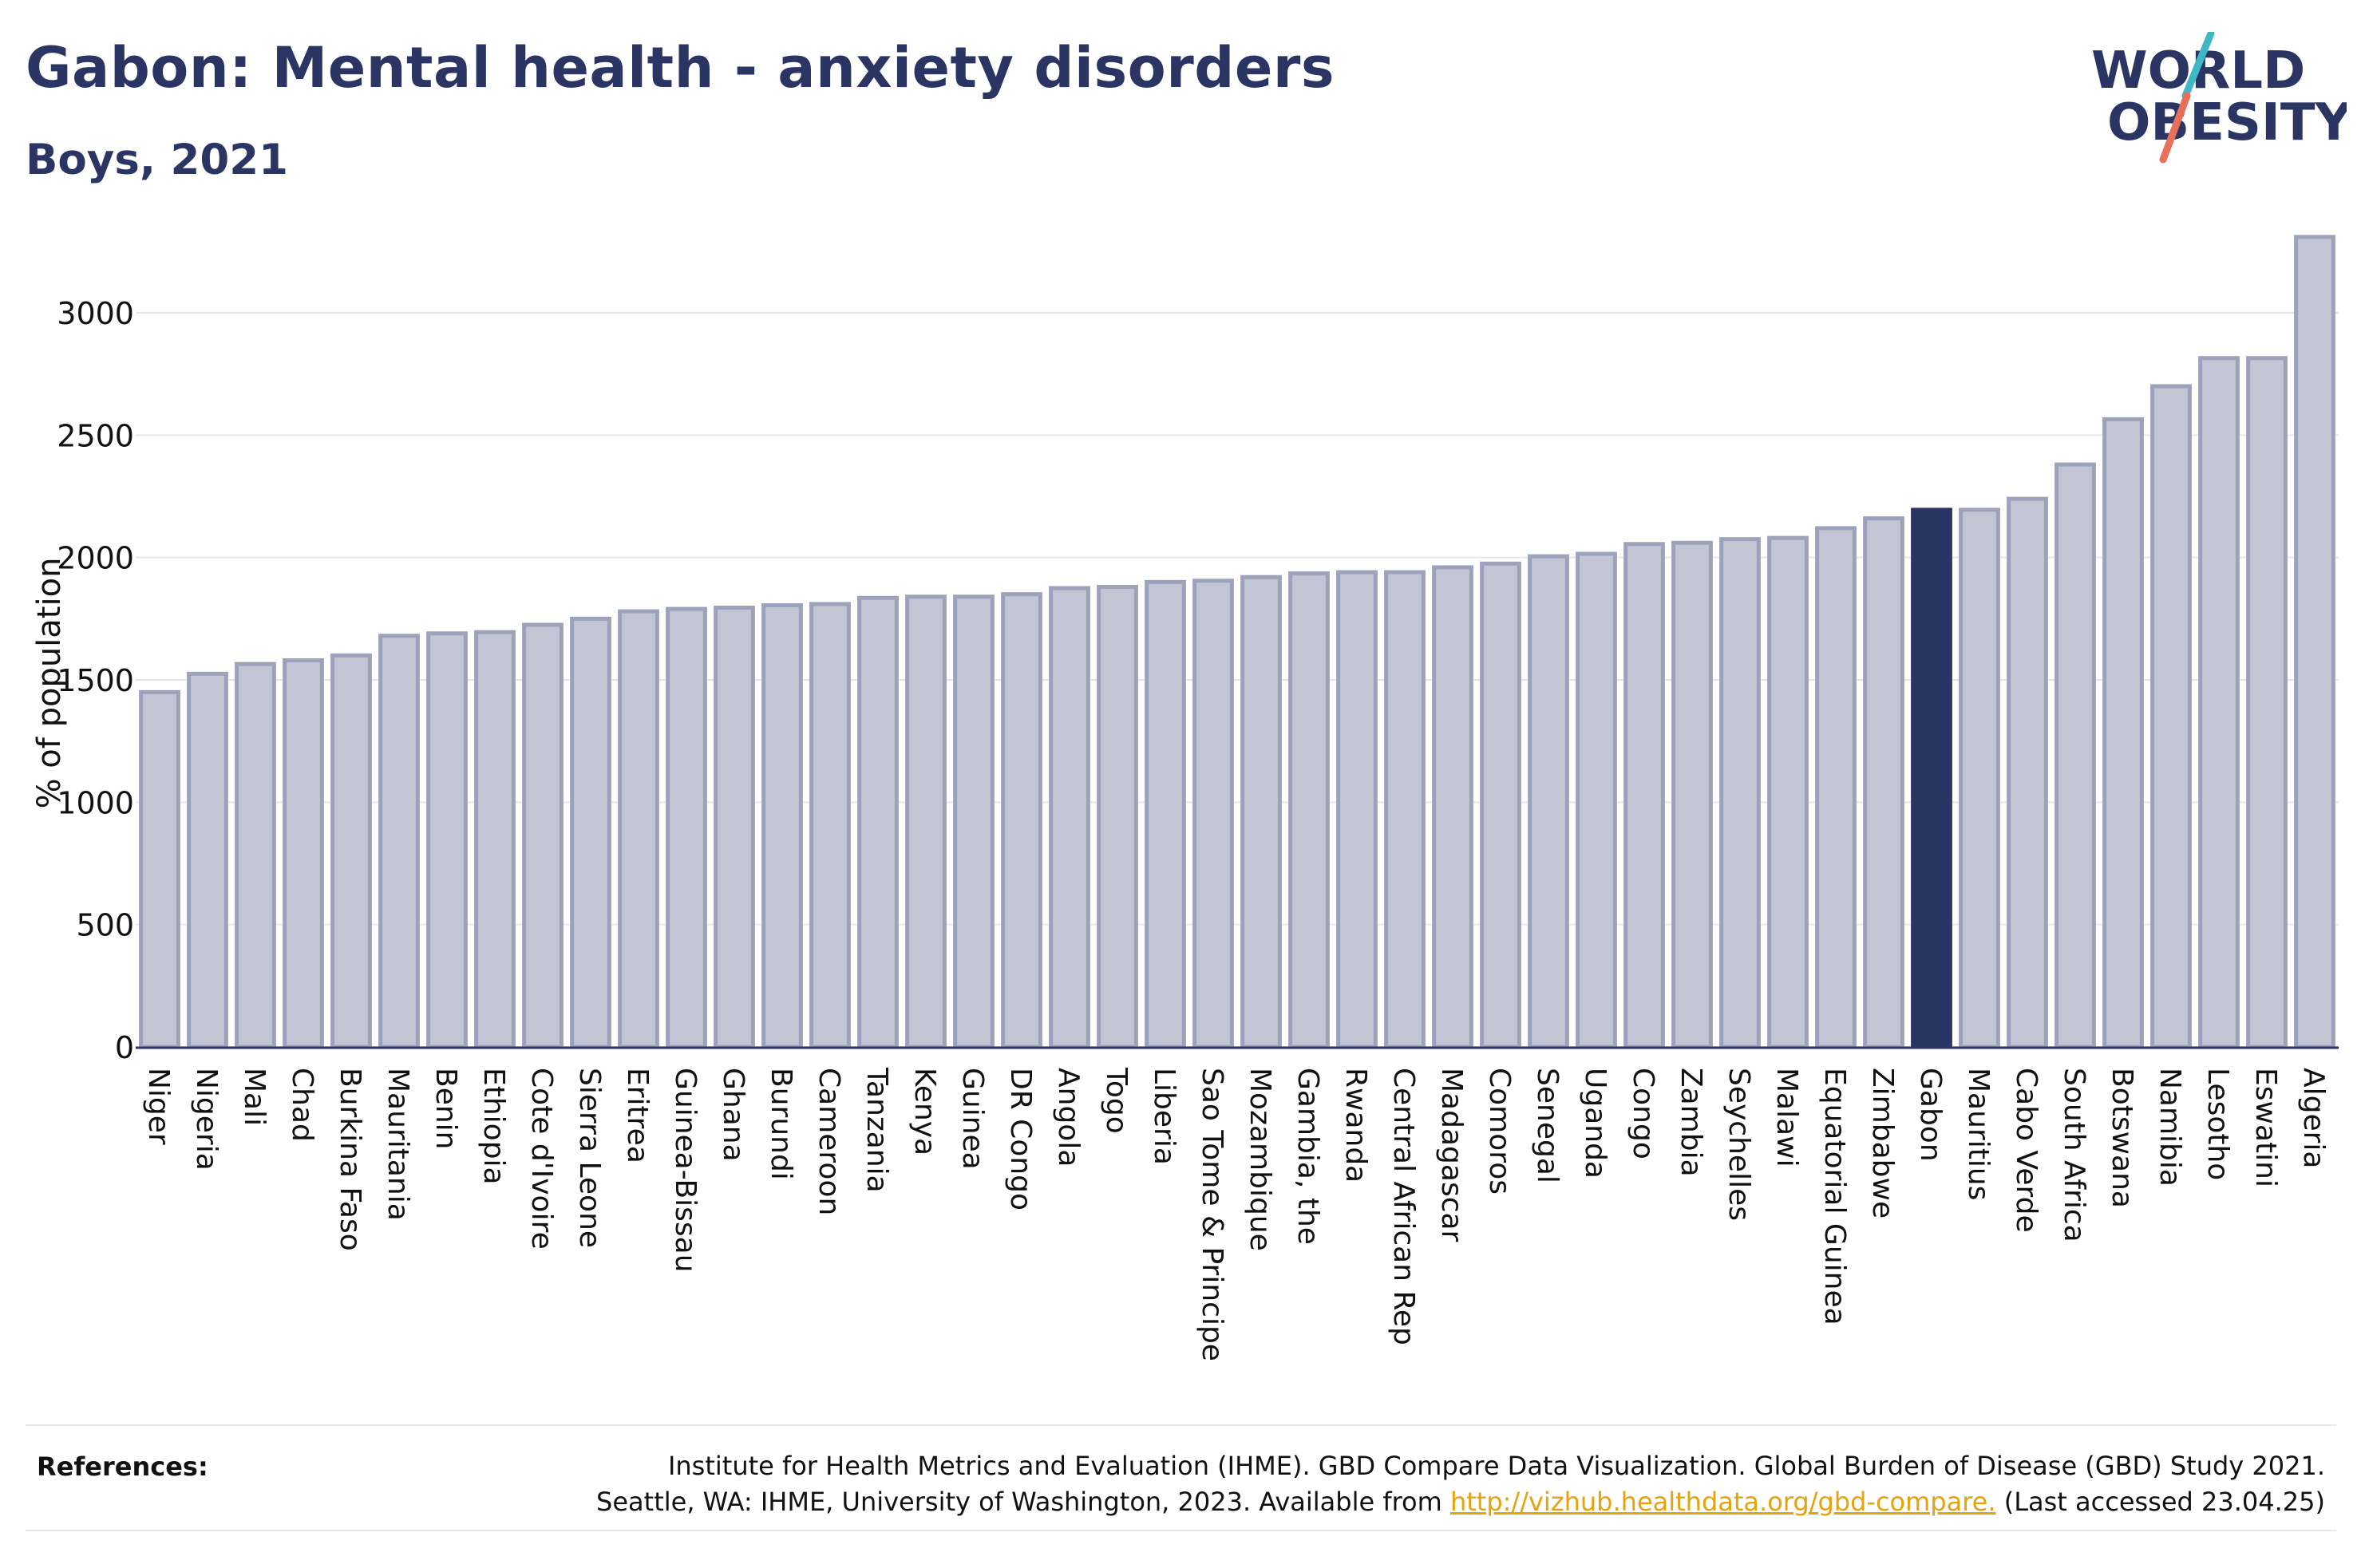  Describe the element at coordinates (1021, 820) in the screenshot. I see `bar-dr-congo` at that location.